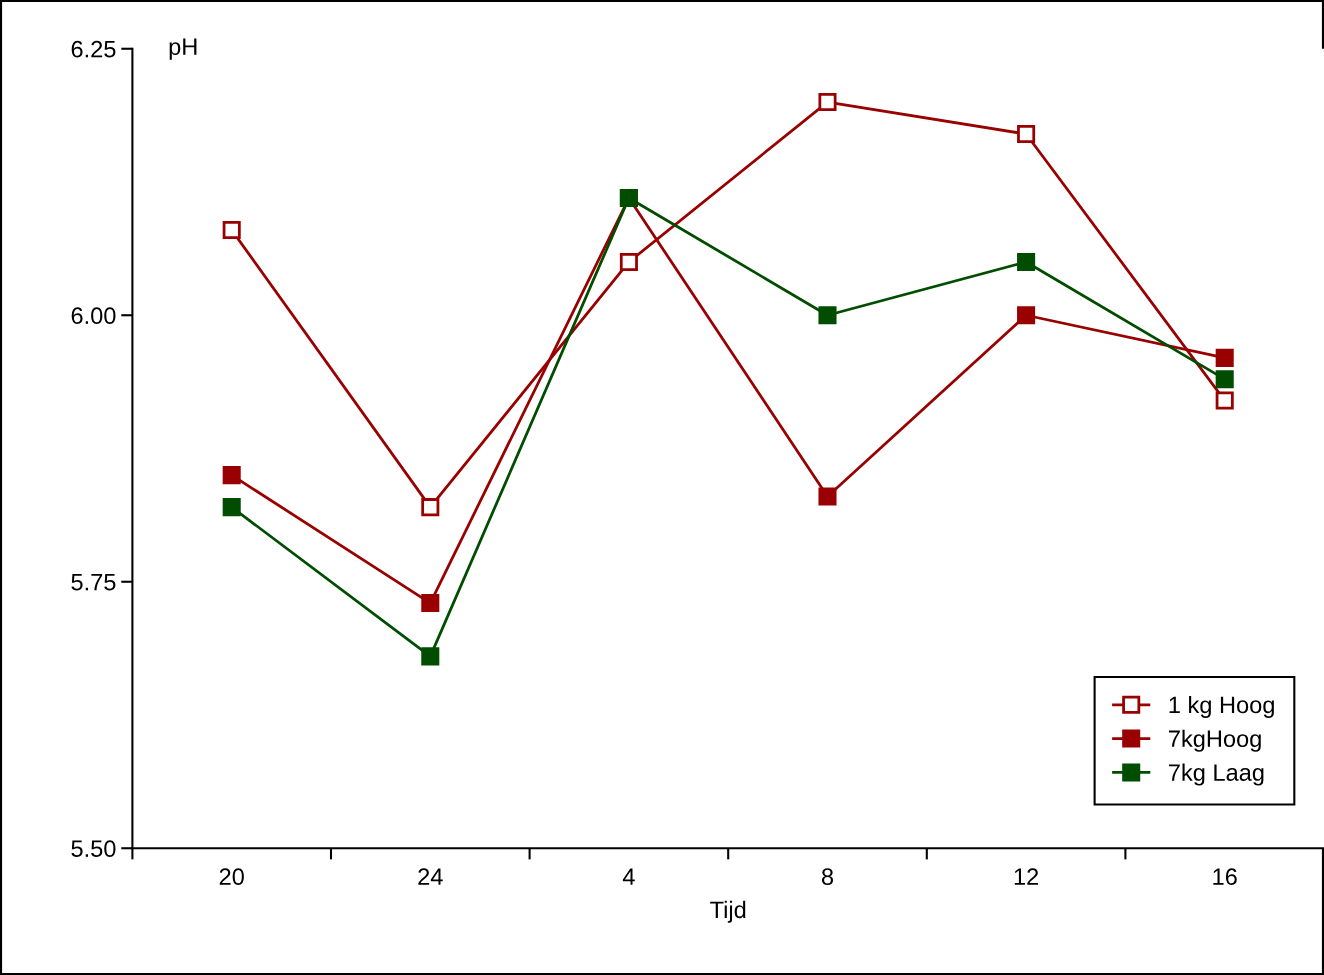 The image size is (1324, 975). Describe the element at coordinates (1216, 774) in the screenshot. I see `legend-label: 7kg Laag` at that location.